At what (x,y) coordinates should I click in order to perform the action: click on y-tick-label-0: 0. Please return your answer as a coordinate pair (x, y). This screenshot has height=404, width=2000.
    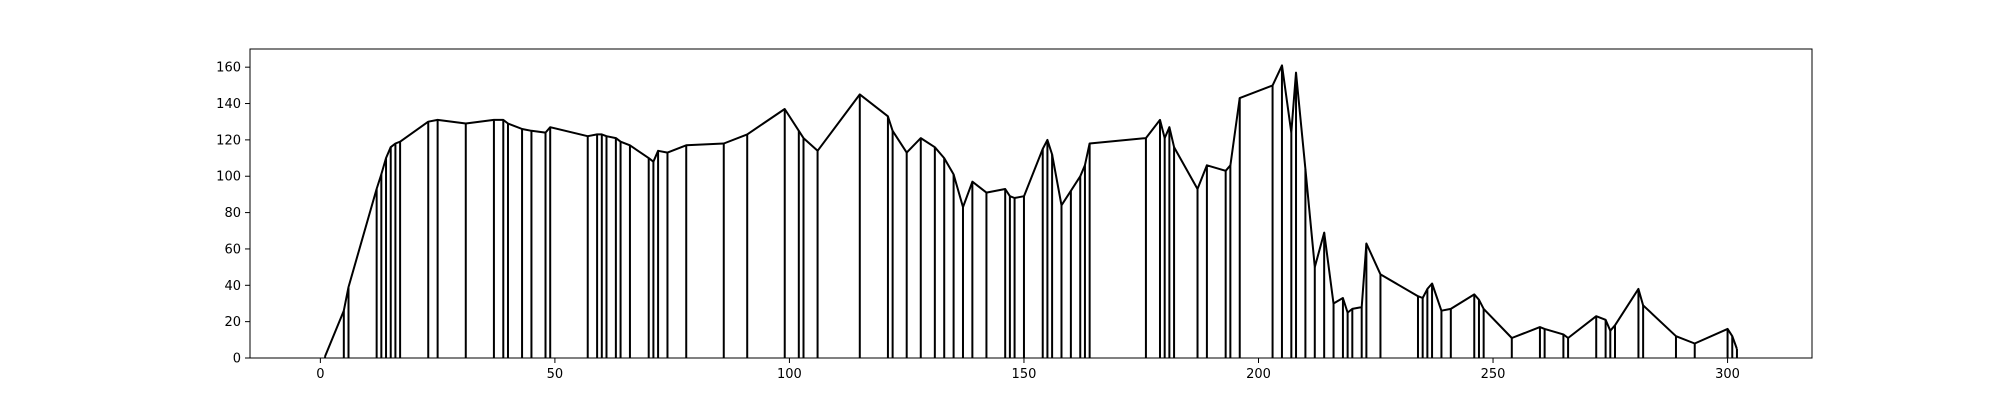
    Looking at the image, I should click on (237, 359).